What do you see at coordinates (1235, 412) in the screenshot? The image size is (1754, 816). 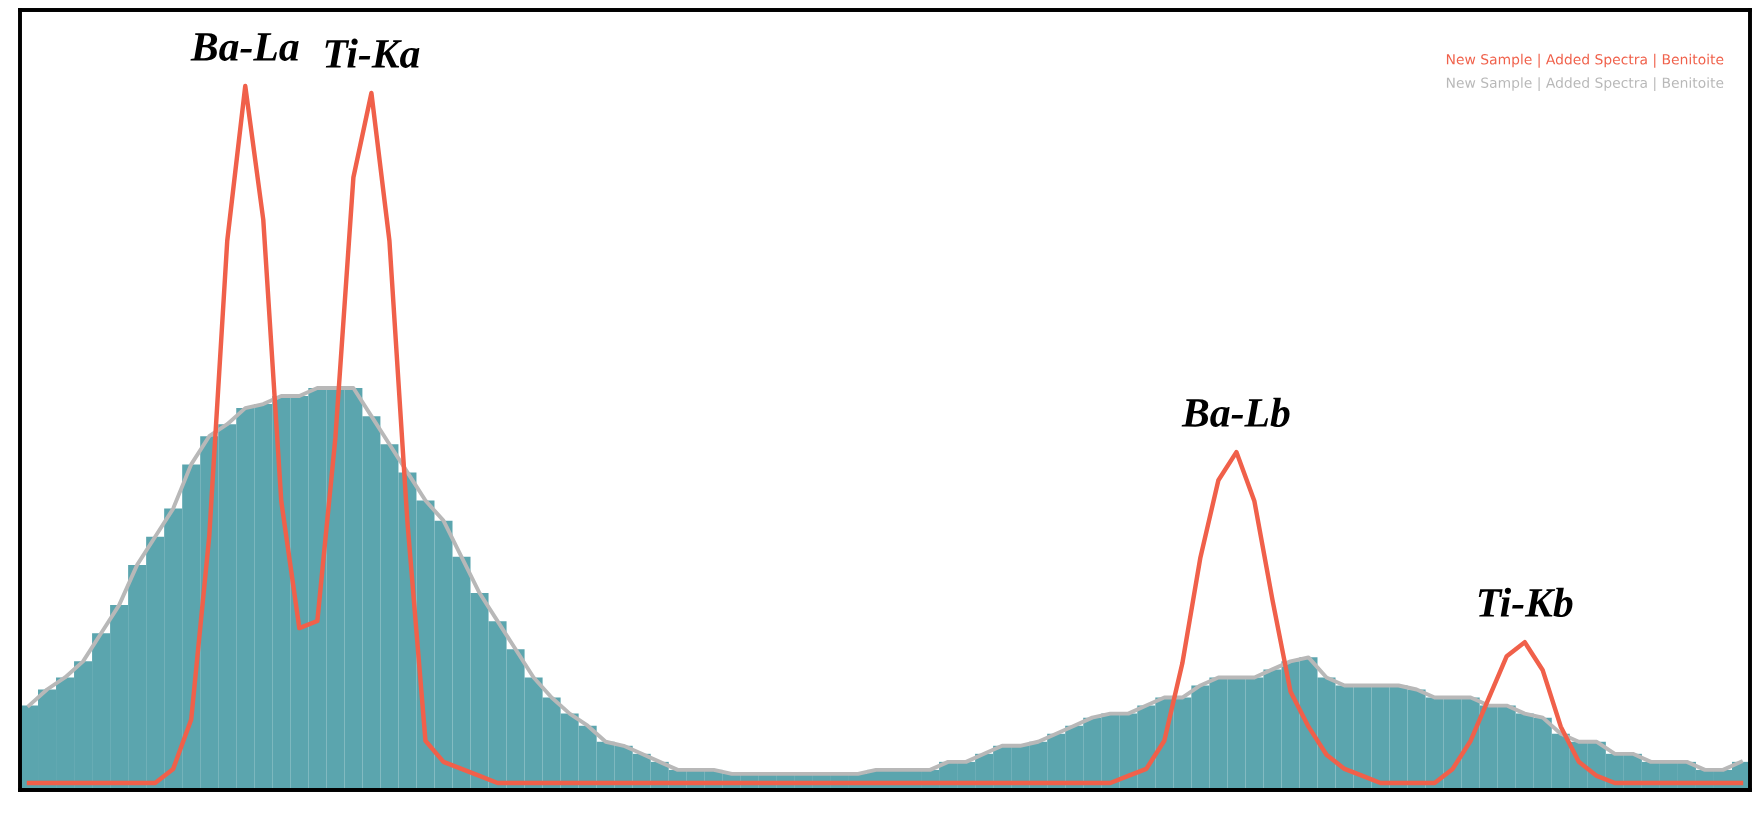 I see `annotation: Ba-Lb` at bounding box center [1235, 412].